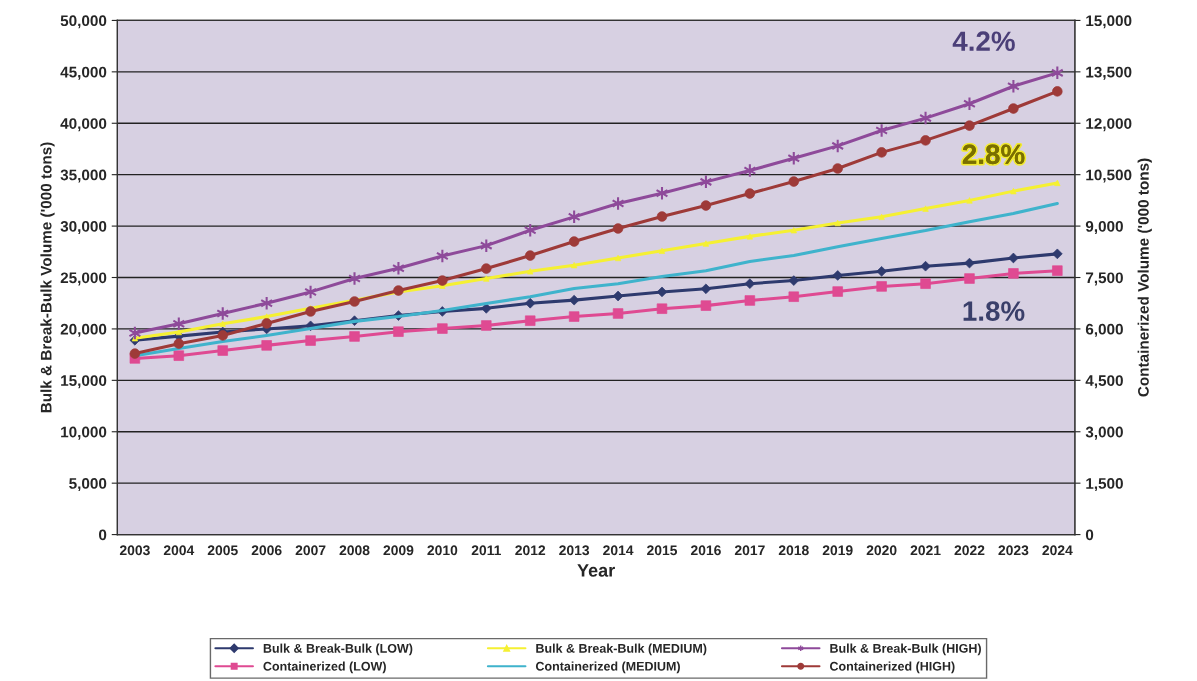  Describe the element at coordinates (83, 227) in the screenshot. I see `y-tick-label: 30,000` at that location.